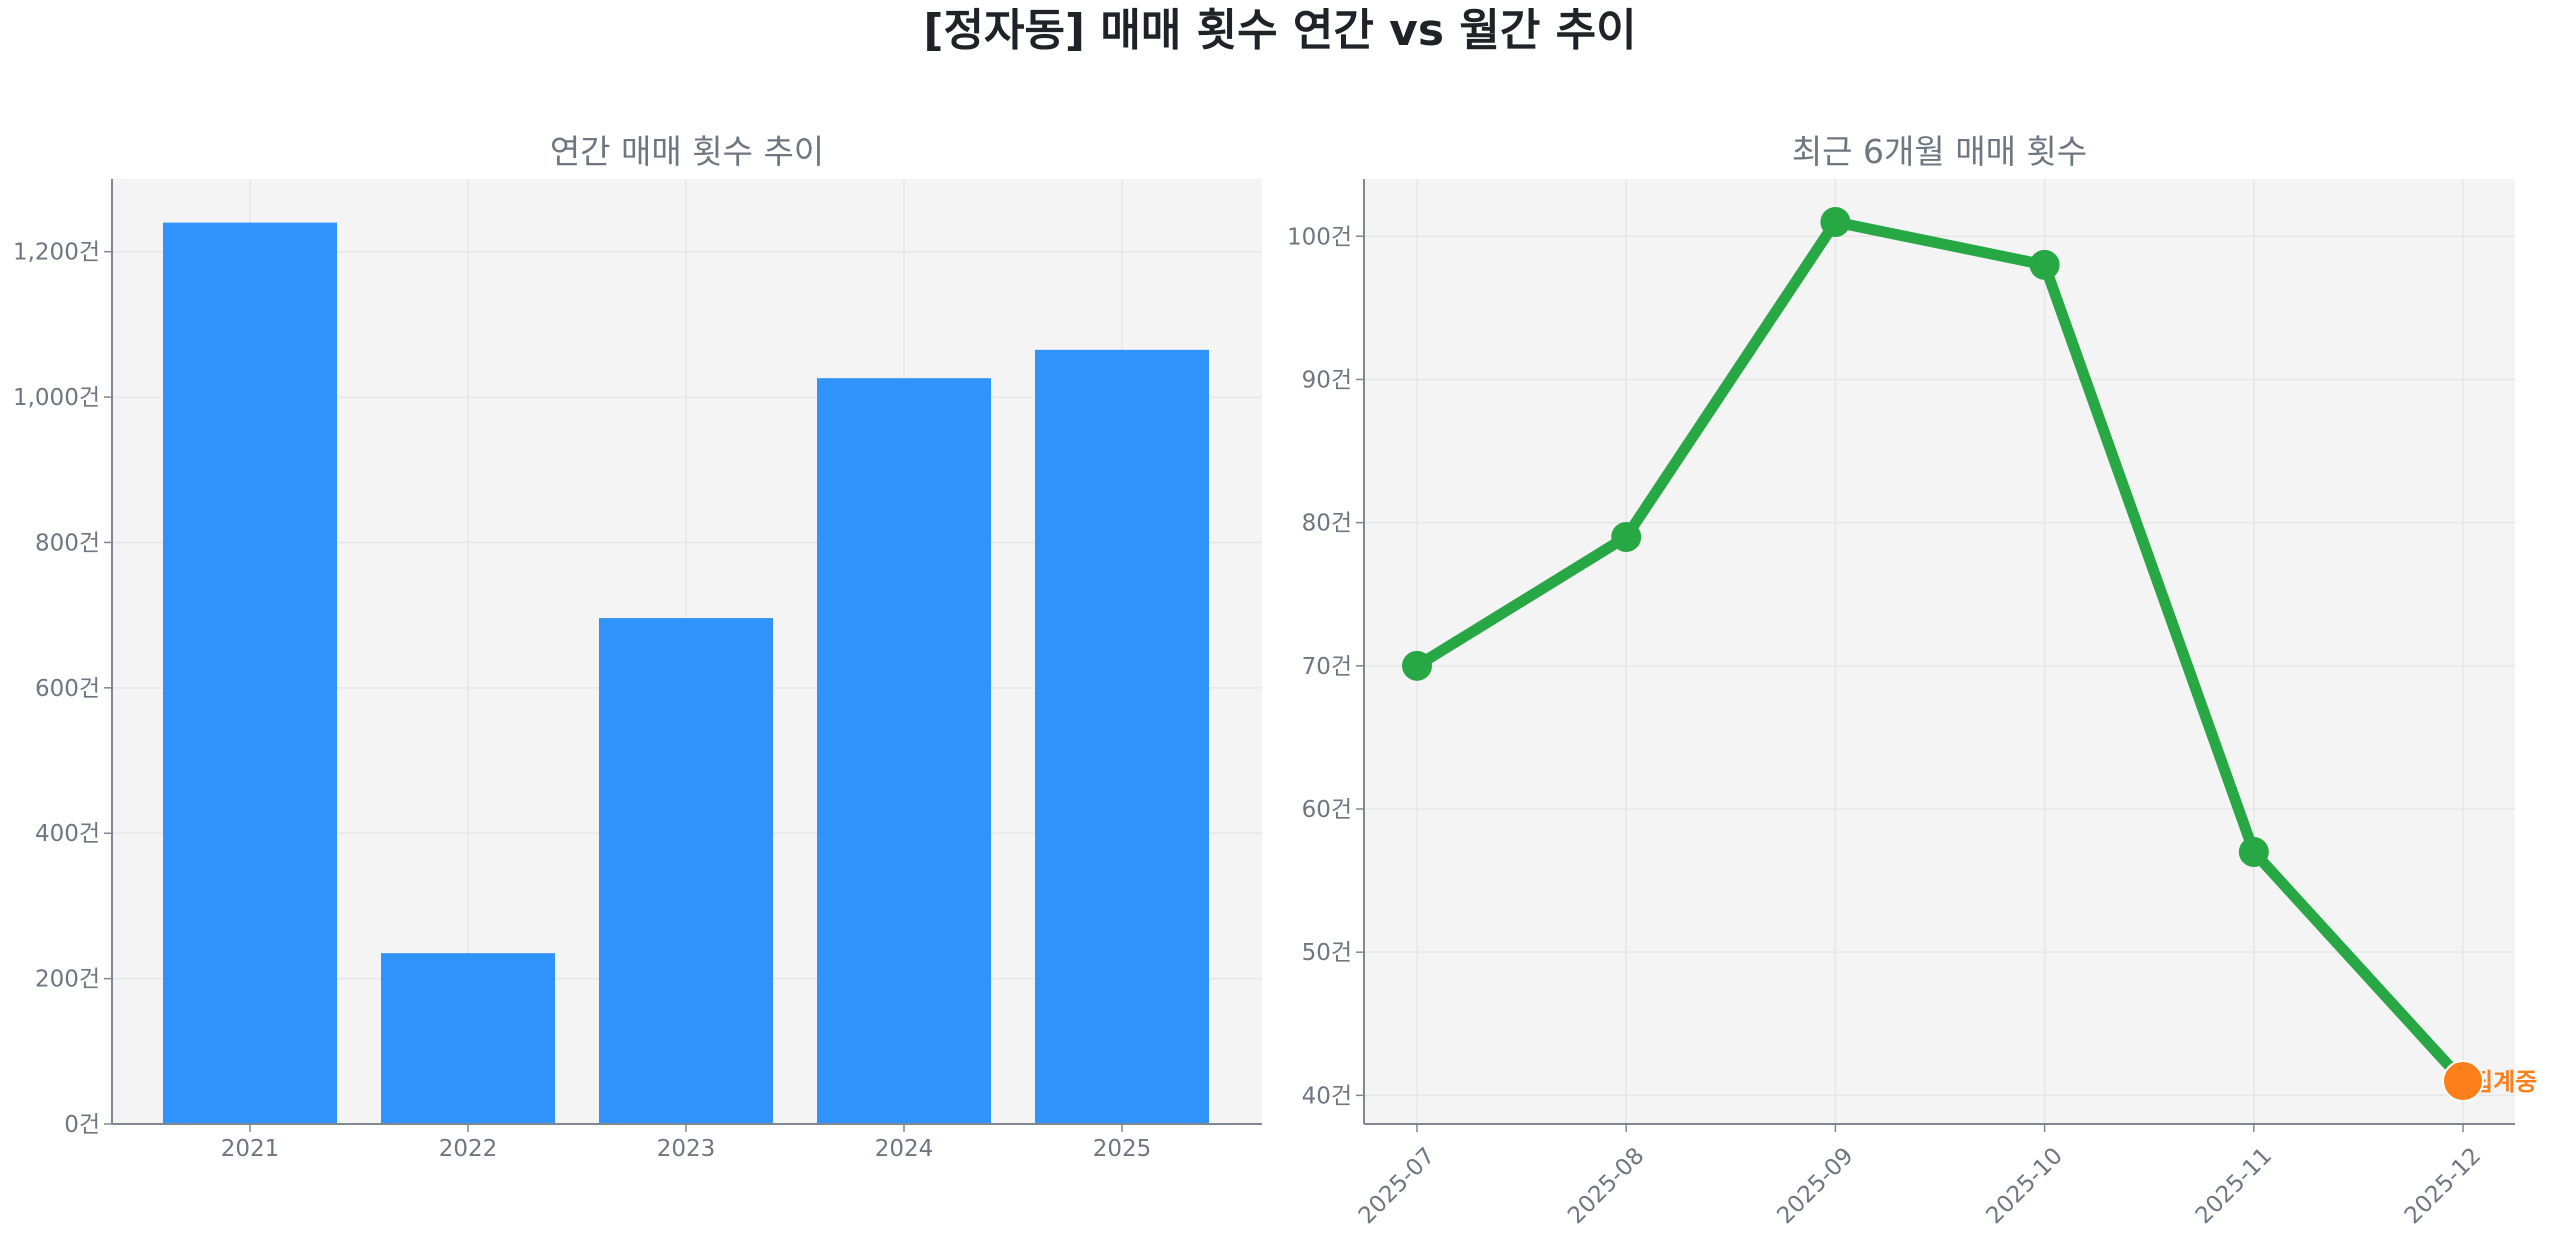 Image resolution: width=2560 pixels, height=1234 pixels. What do you see at coordinates (1327, 524) in the screenshot?
I see `y-tick-label: 80건` at bounding box center [1327, 524].